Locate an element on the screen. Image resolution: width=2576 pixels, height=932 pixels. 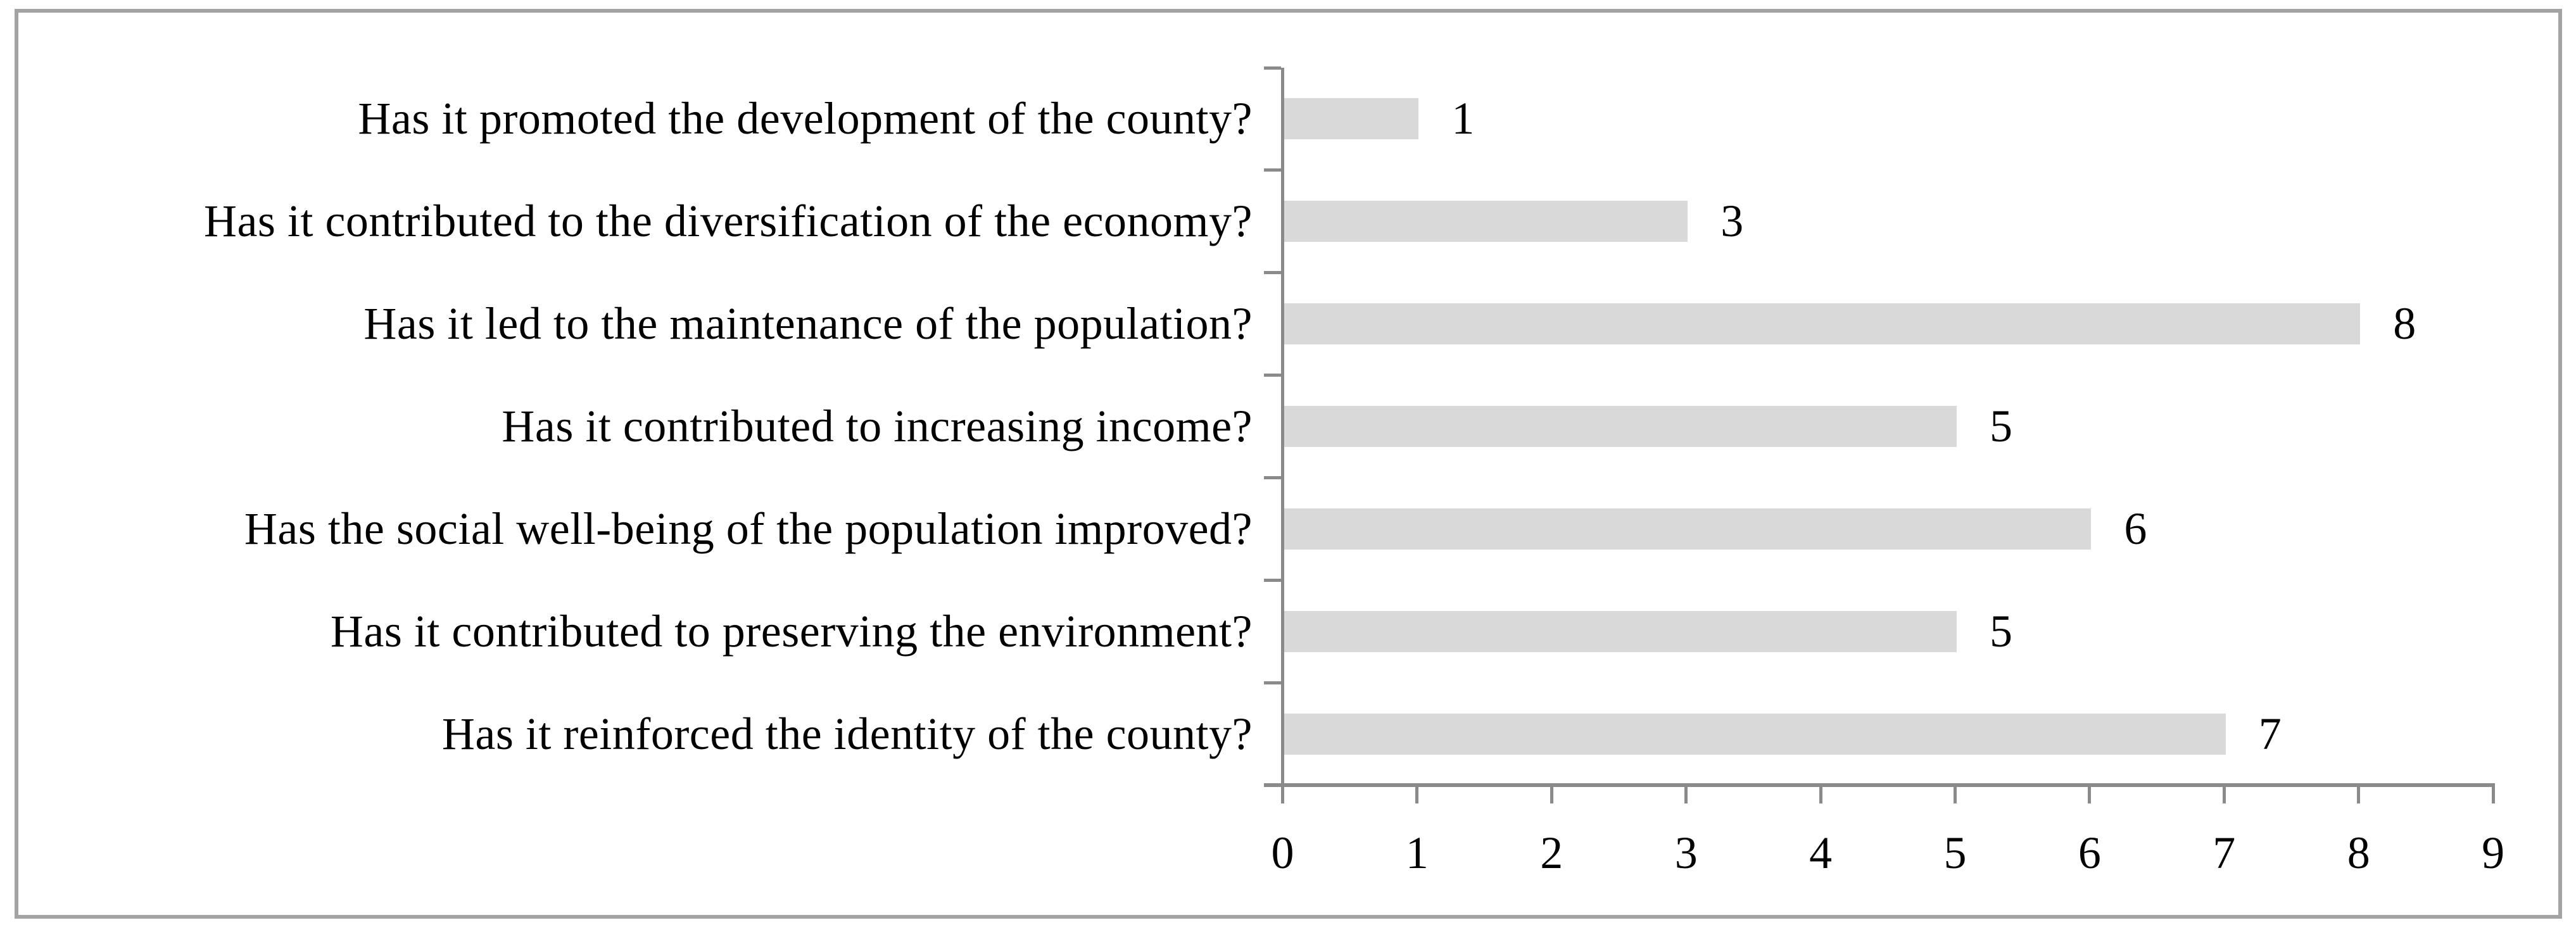
x-tick-label: 2 is located at coordinates (1551, 853).